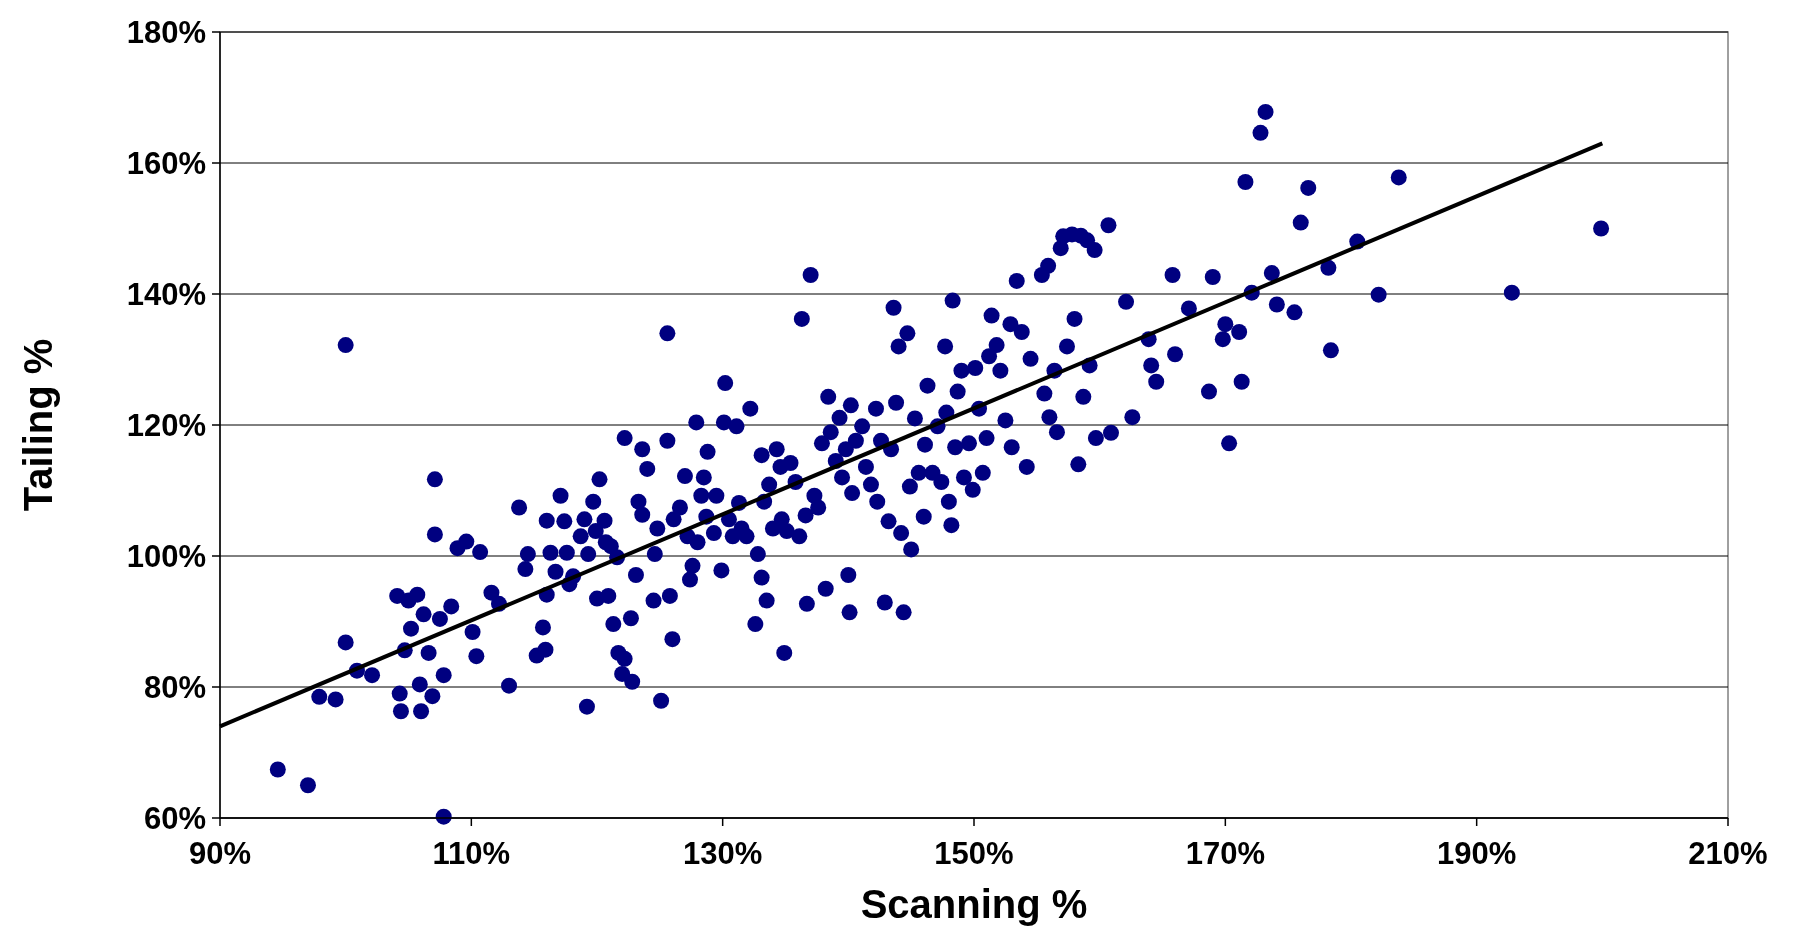  What do you see at coordinates (38, 425) in the screenshot?
I see `y-axis-title: Tailing %` at bounding box center [38, 425].